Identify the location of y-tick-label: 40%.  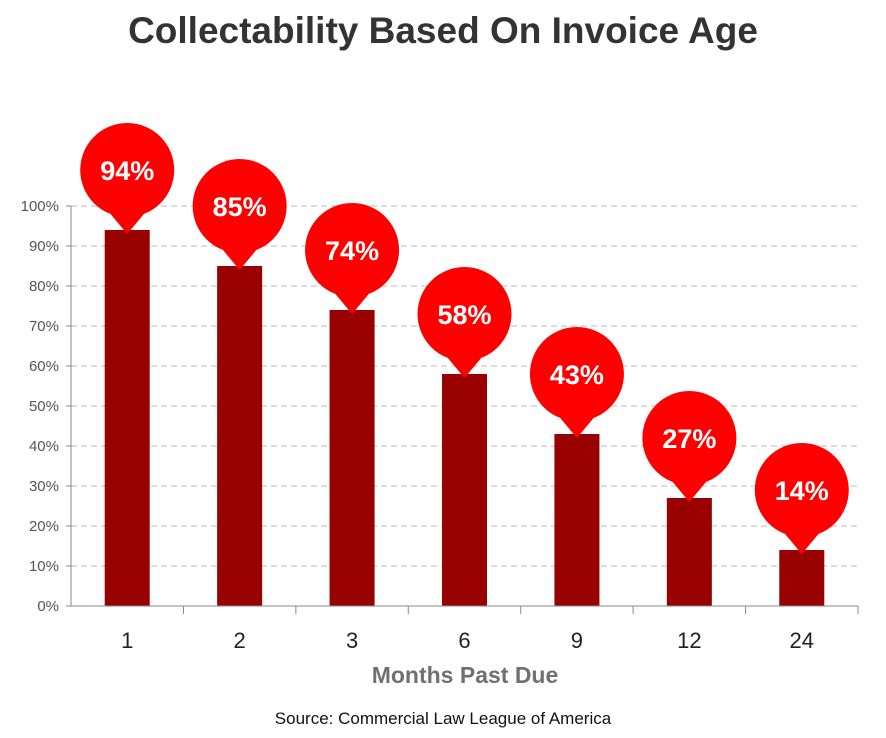
(44, 446).